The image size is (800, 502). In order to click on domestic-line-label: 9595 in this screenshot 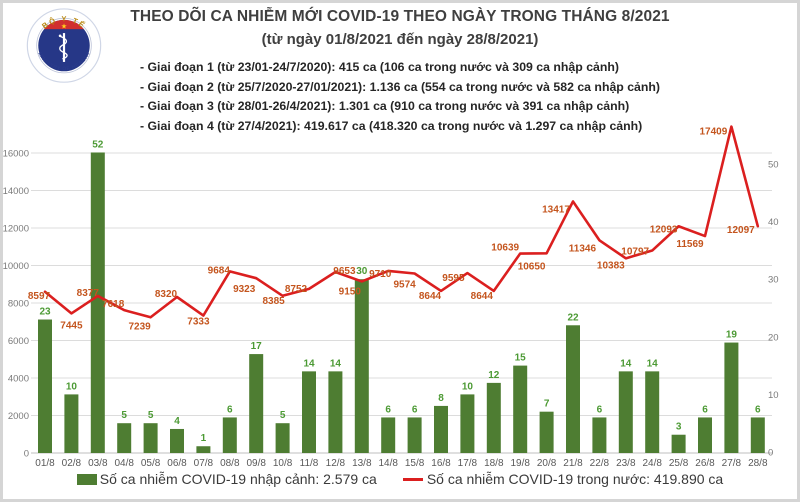, I will do `click(453, 278)`.